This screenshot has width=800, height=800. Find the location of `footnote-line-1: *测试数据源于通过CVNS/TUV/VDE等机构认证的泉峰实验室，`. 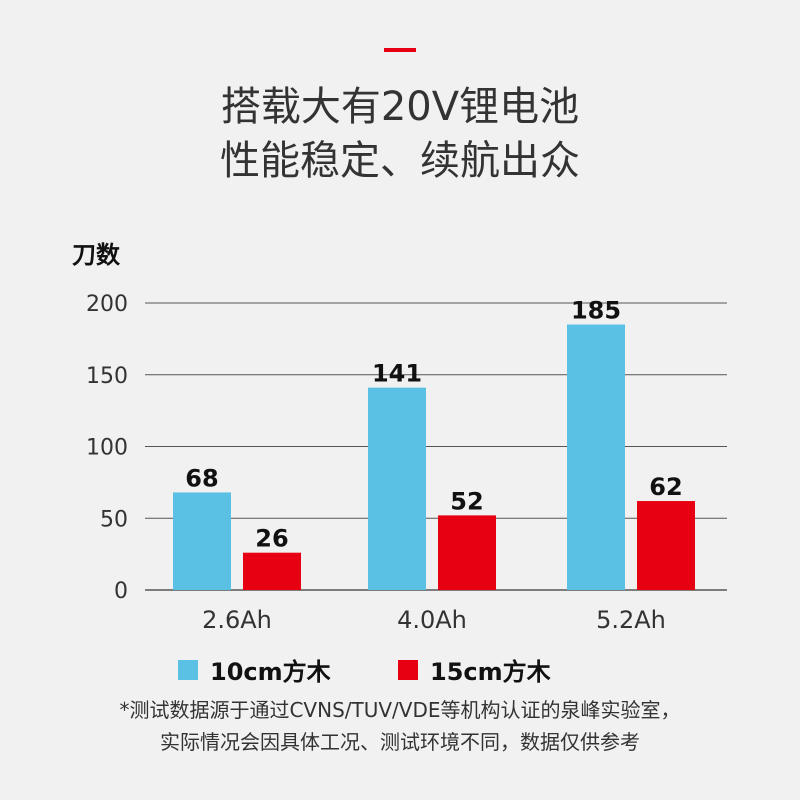

footnote-line-1: *测试数据源于通过CVNS/TUV/VDE等机构认证的泉峰实验室， is located at coordinates (400, 710).